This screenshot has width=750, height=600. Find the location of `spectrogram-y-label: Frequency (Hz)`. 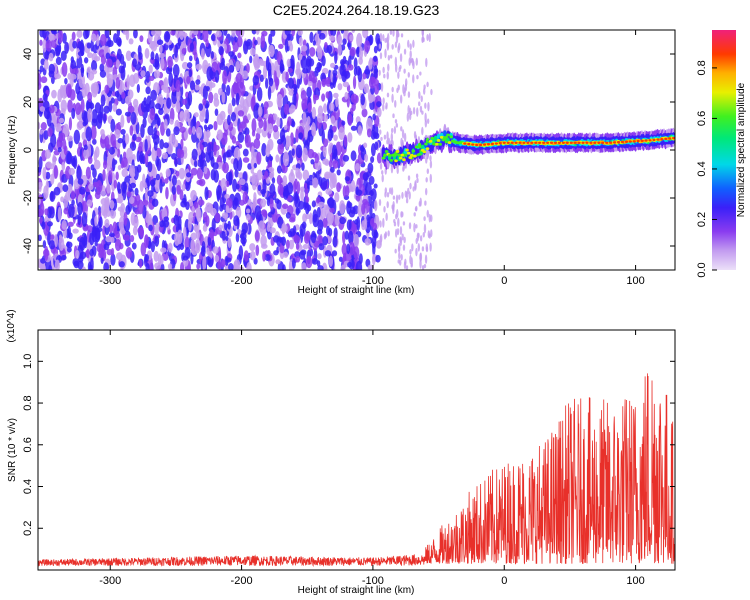

spectrogram-y-label: Frequency (Hz) is located at coordinates (12, 150).